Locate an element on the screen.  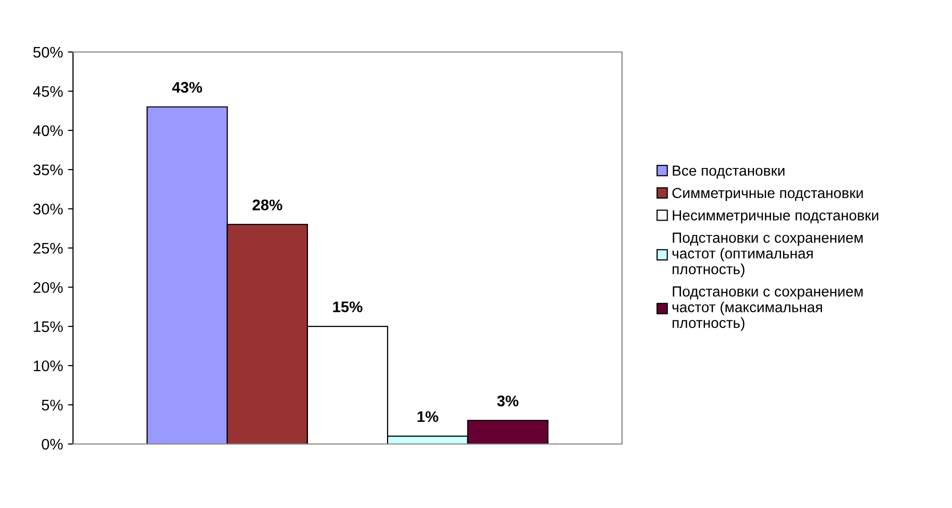
y-tick-label: 0% is located at coordinates (52, 444).